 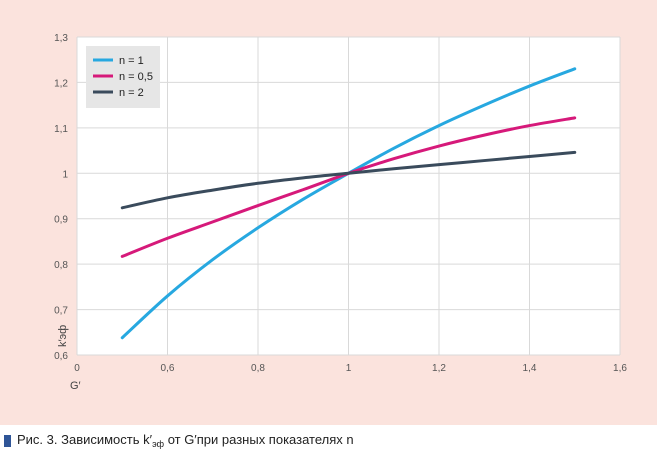 What do you see at coordinates (530, 368) in the screenshot?
I see `x-tick-label: 1,4` at bounding box center [530, 368].